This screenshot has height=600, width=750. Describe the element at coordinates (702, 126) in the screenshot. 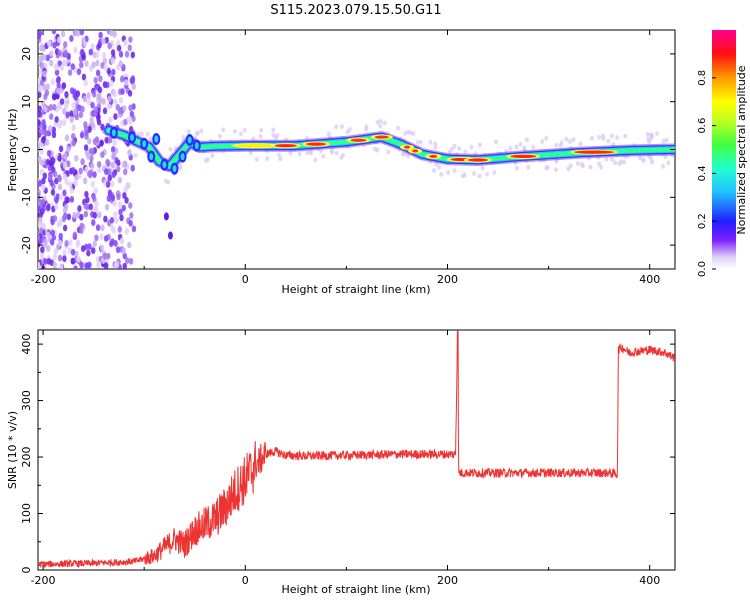

I see `colorbar-tick-label: 0.6` at that location.